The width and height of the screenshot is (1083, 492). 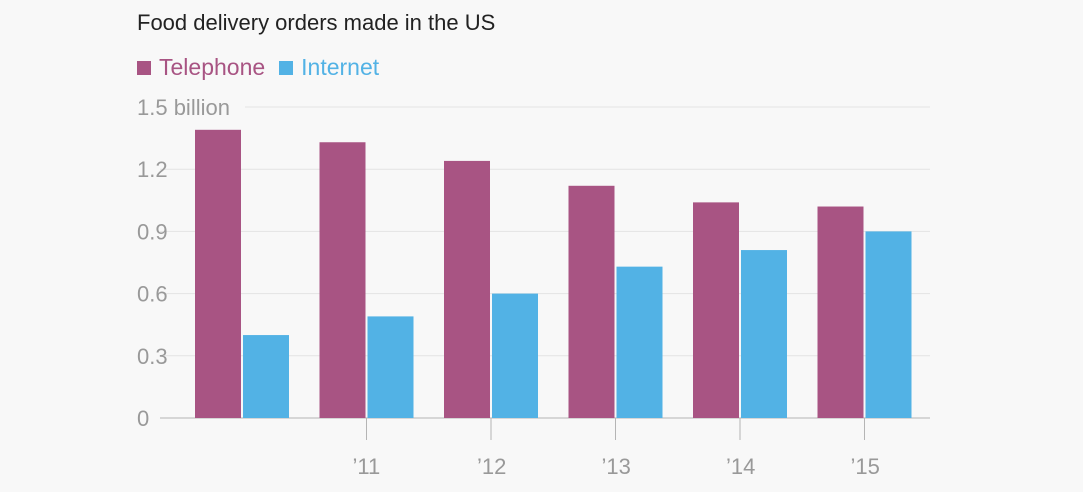 I want to click on legend-swatch-internet, so click(x=286, y=67).